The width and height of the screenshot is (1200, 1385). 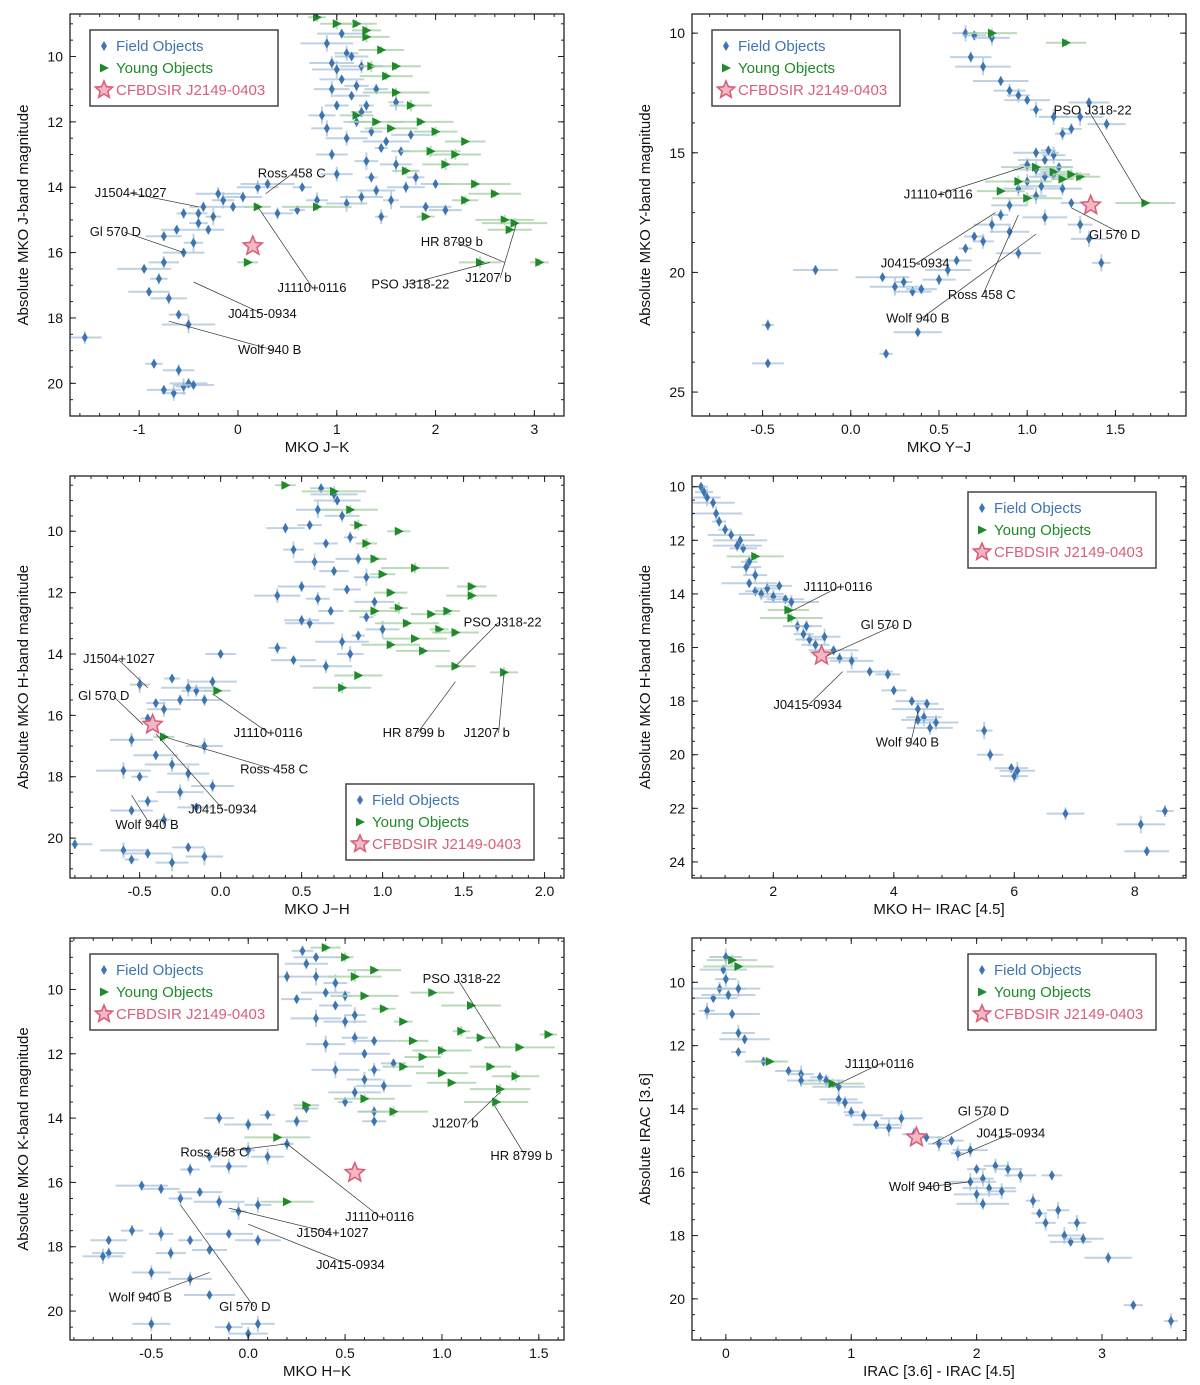 What do you see at coordinates (151, 1353) in the screenshot?
I see `x-tick-label: -0.5` at bounding box center [151, 1353].